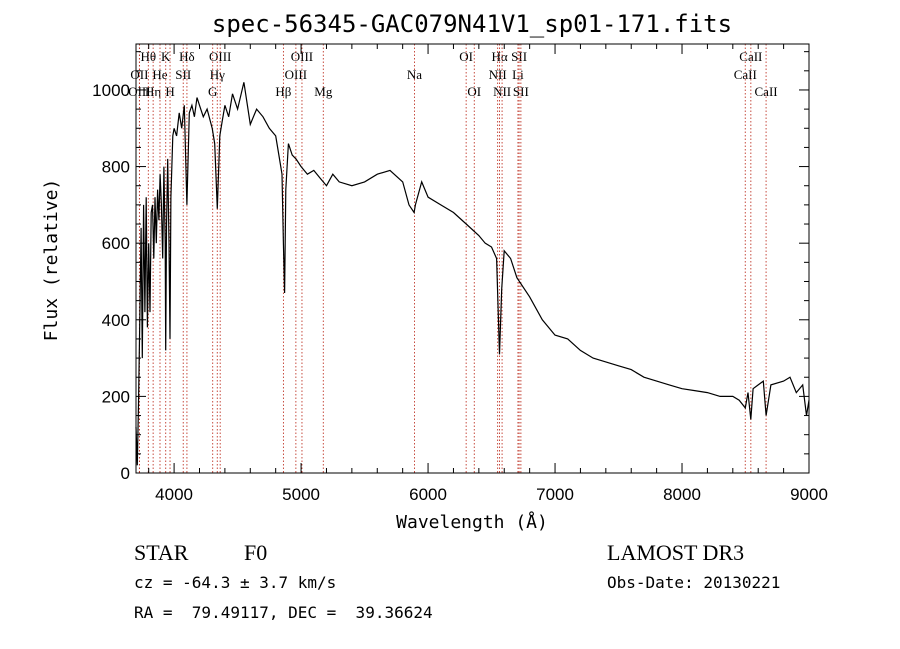 The height and width of the screenshot is (649, 900). What do you see at coordinates (116, 320) in the screenshot?
I see `y-tick-label: 400` at bounding box center [116, 320].